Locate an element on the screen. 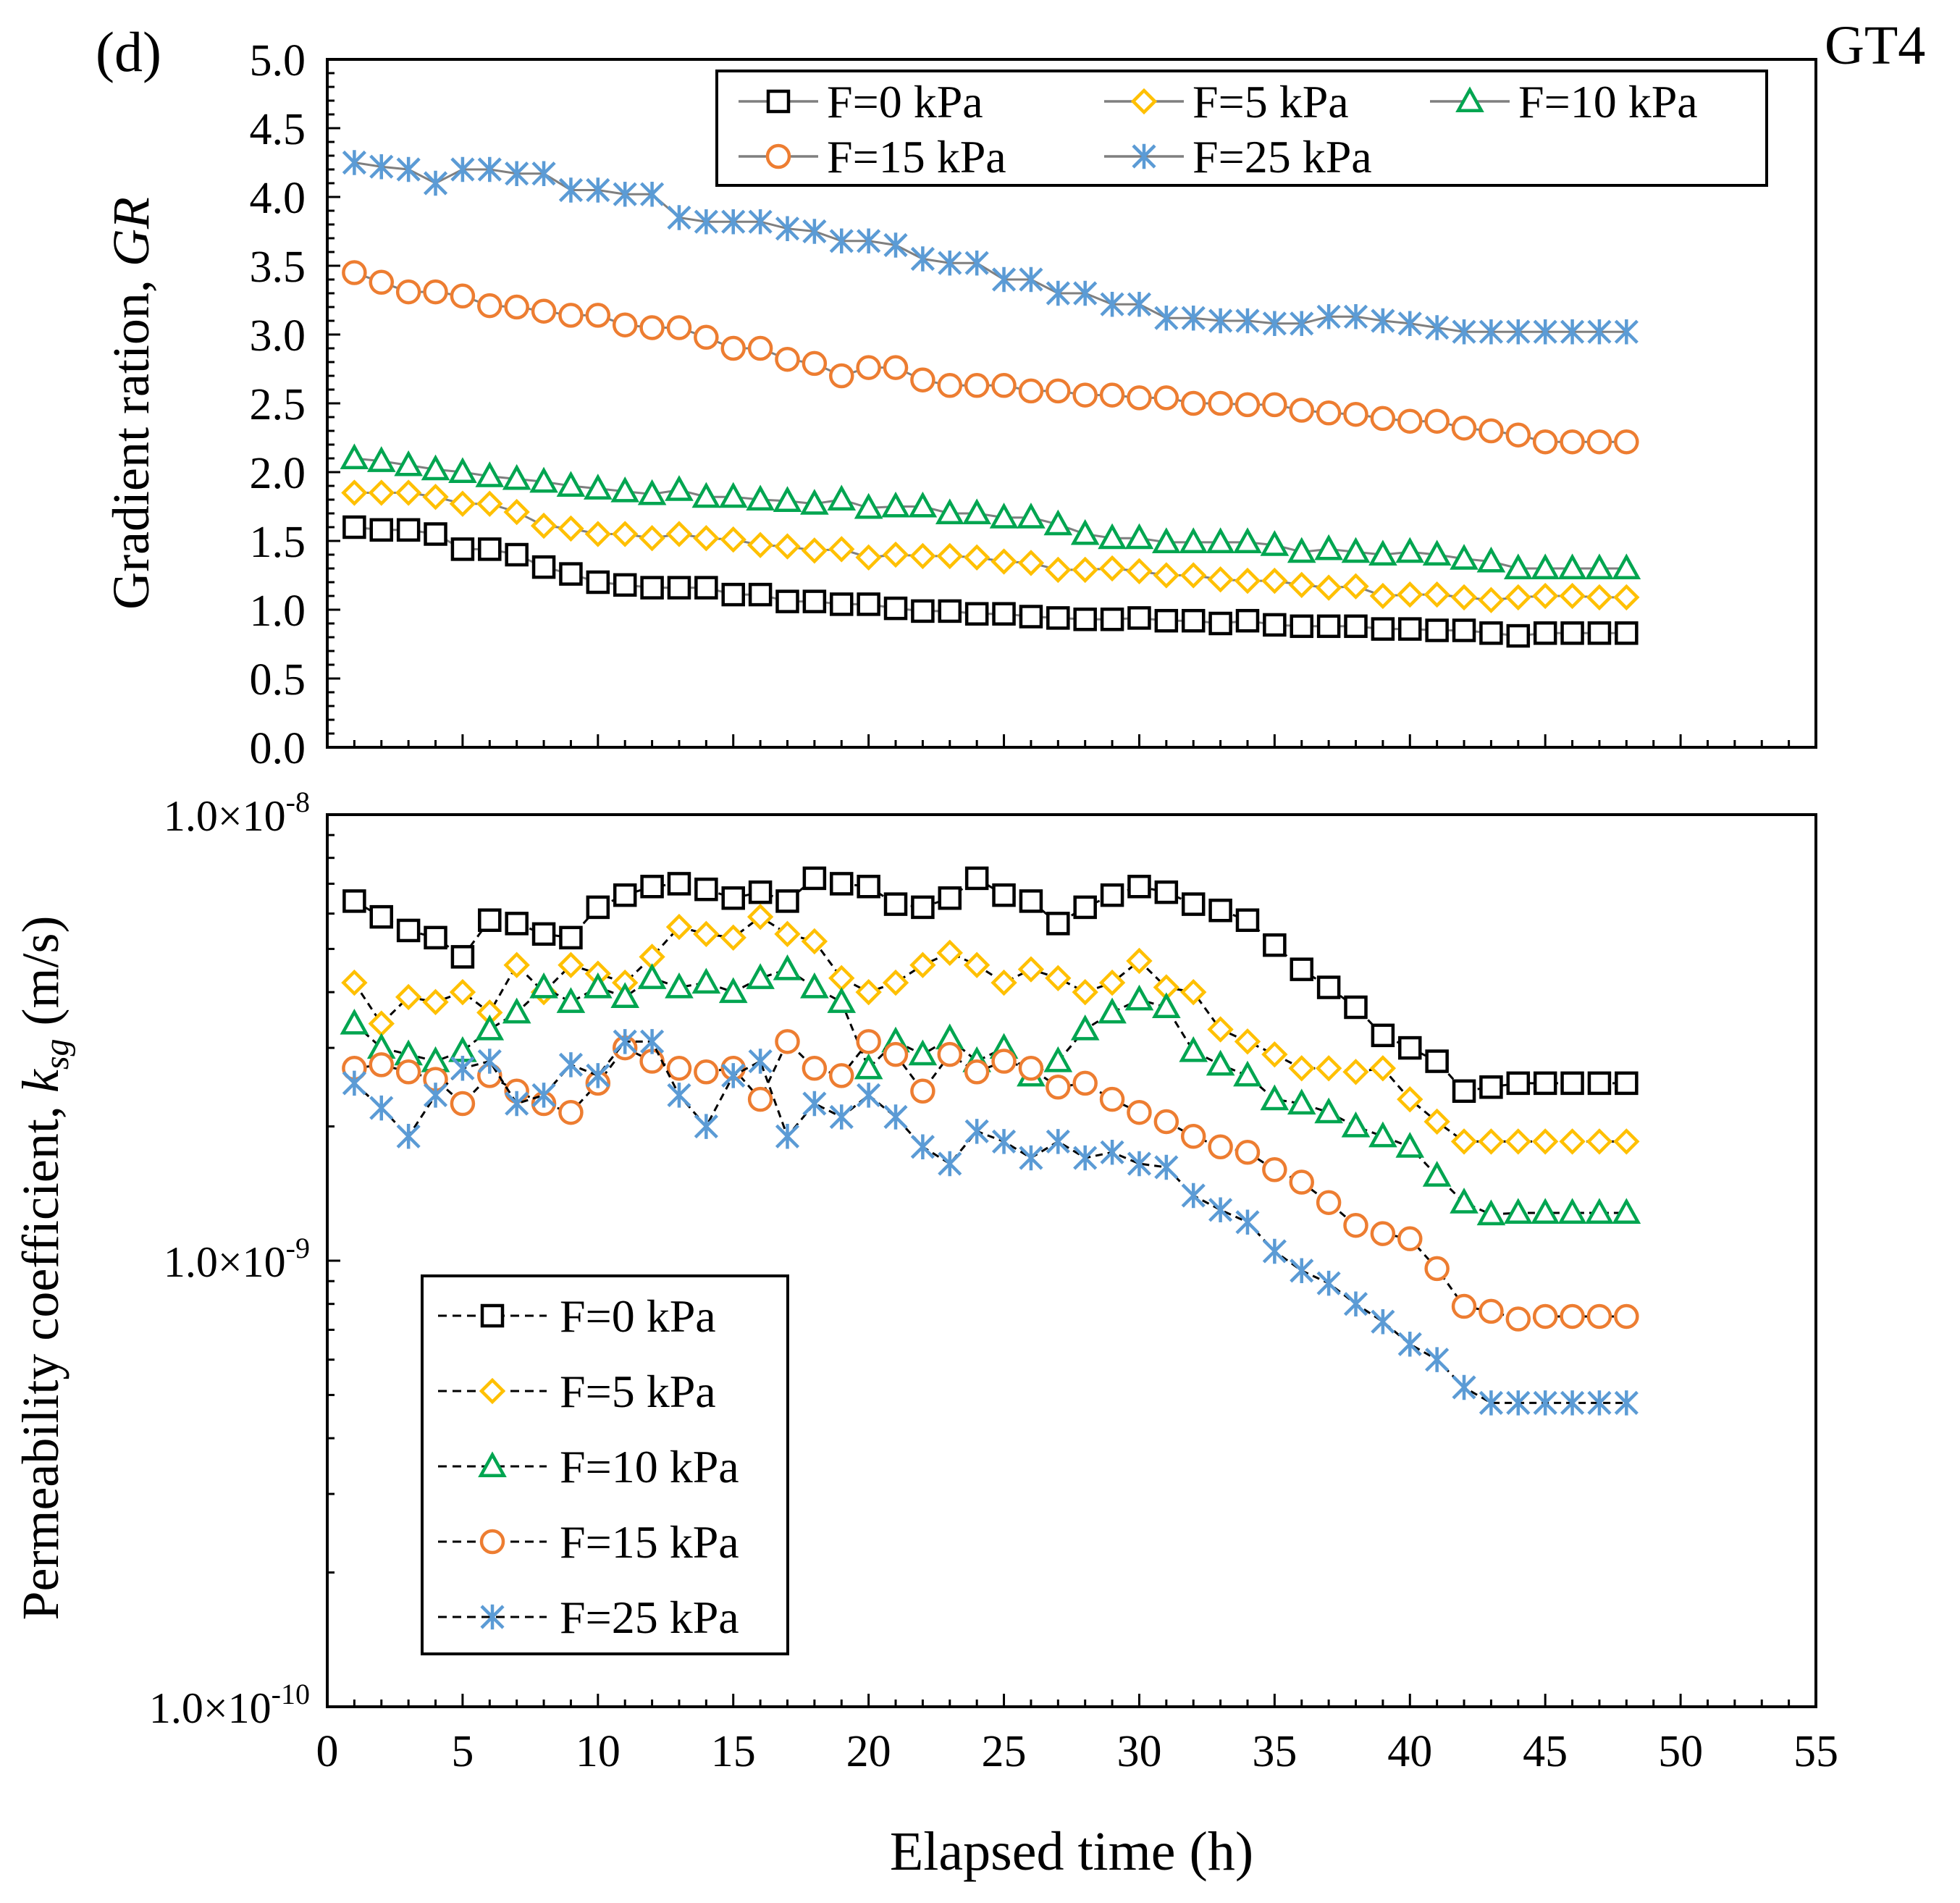 This screenshot has height=1903, width=1960. legend-label: F=15 kPa is located at coordinates (917, 156).